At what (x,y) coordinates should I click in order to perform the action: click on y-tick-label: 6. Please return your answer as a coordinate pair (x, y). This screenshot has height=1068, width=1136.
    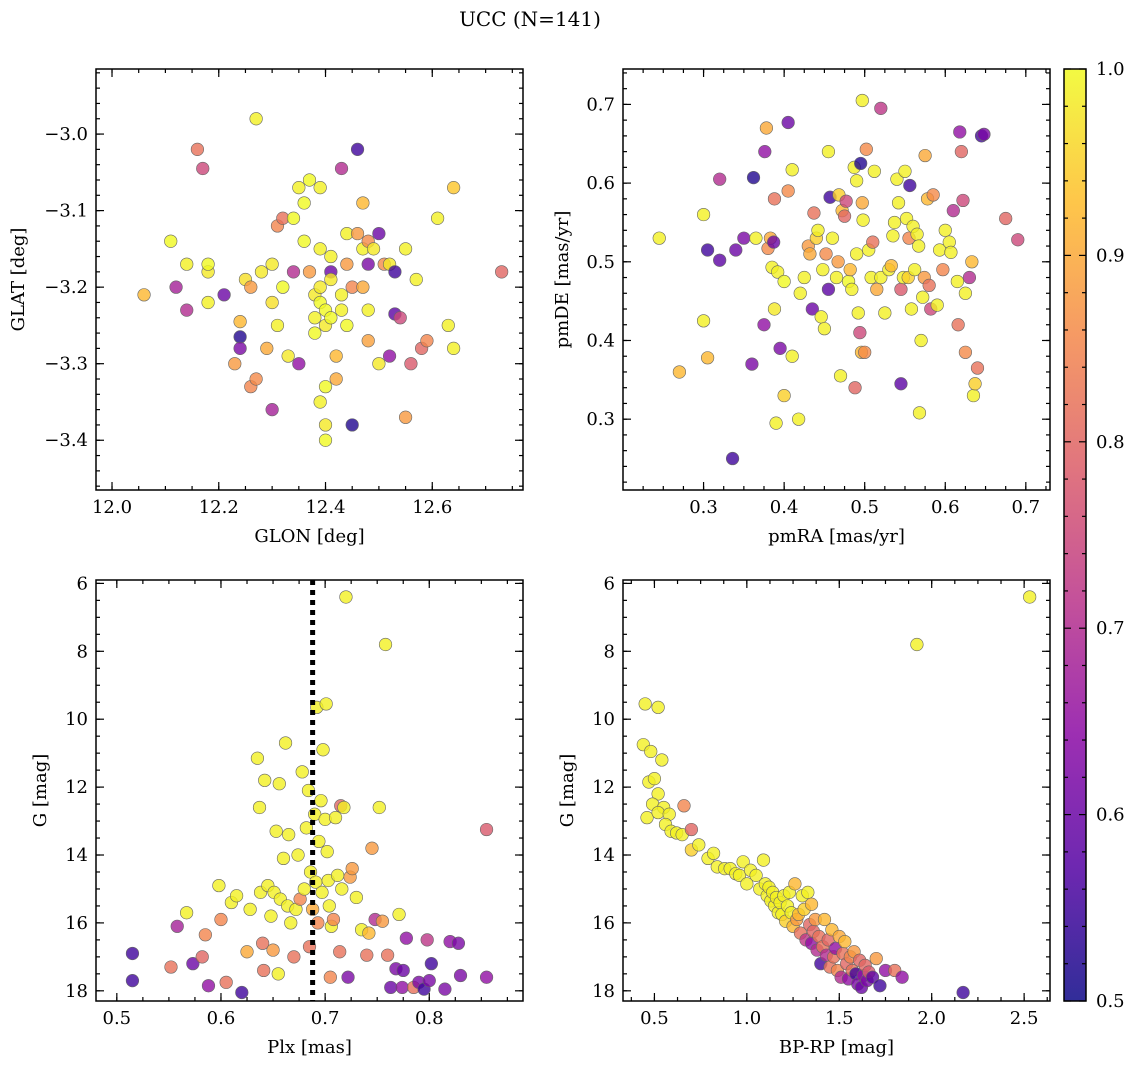
    Looking at the image, I should click on (82, 583).